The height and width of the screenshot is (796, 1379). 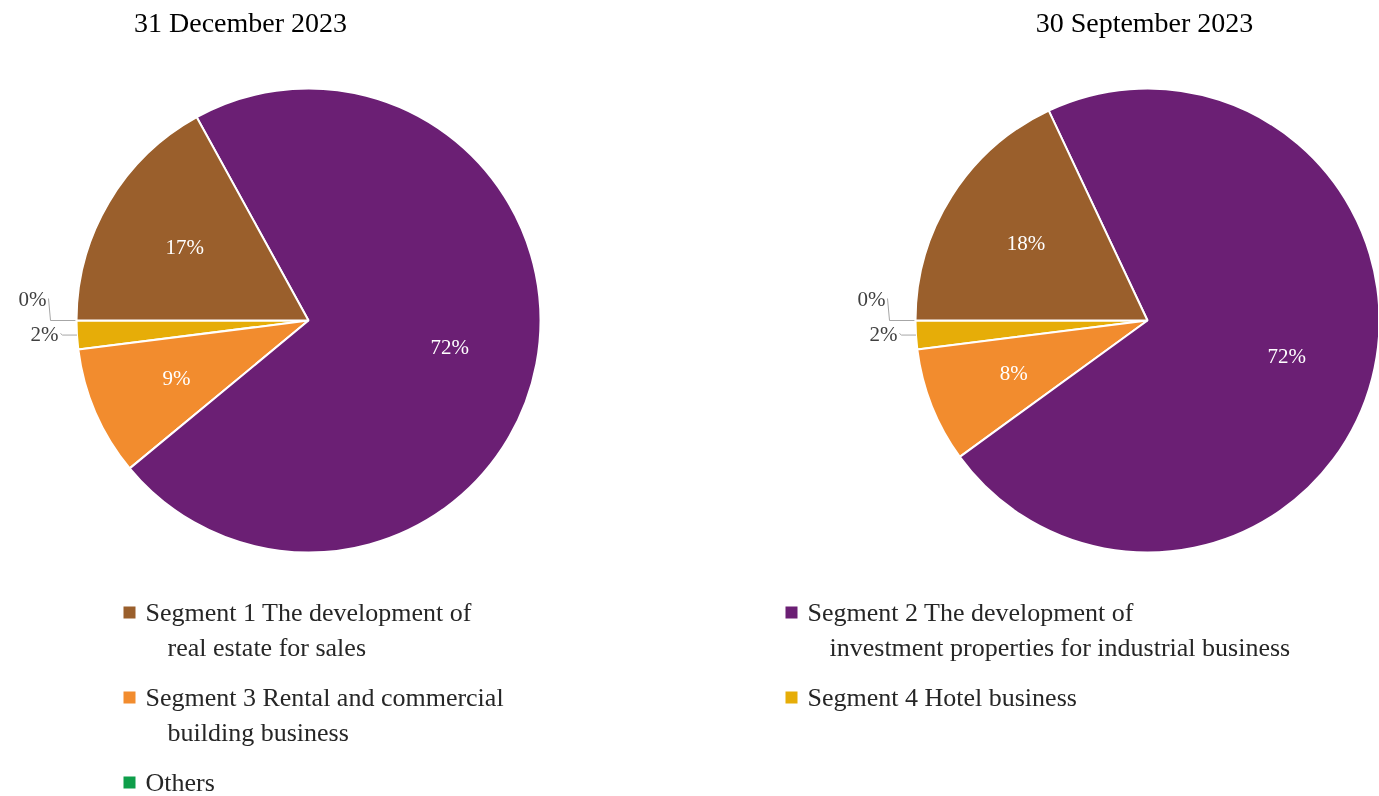 I want to click on data-label: 17%, so click(x=184, y=247).